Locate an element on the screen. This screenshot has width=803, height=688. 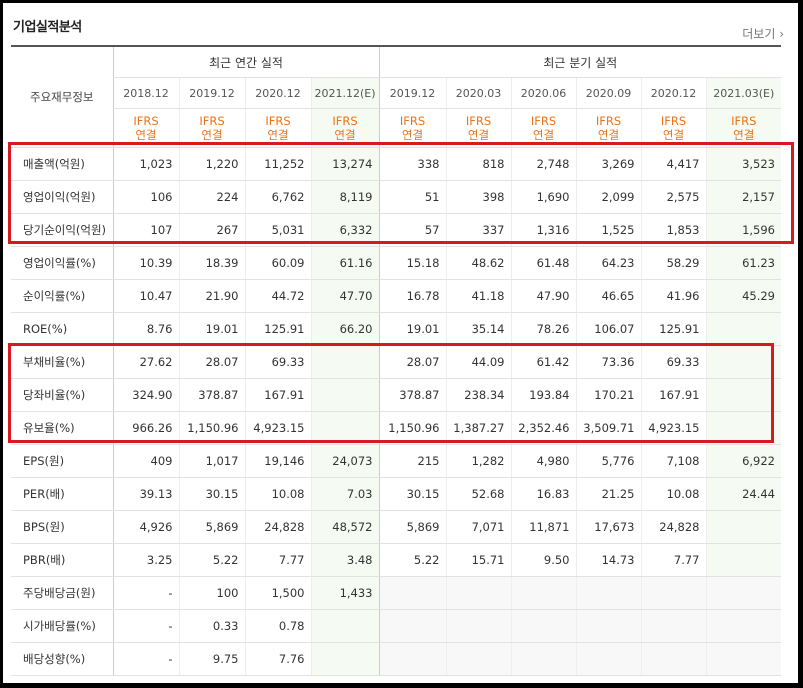
table-cell: 1,690 is located at coordinates (543, 197).